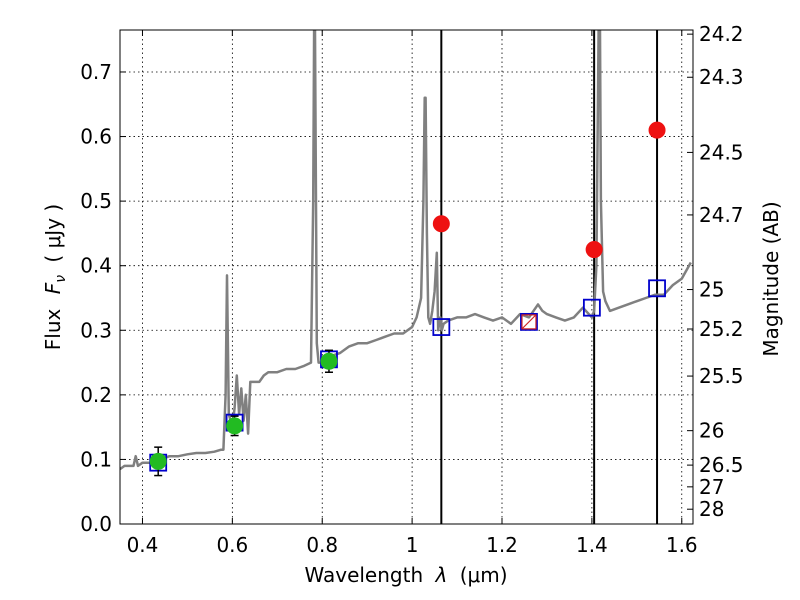 This screenshot has height=600, width=800. What do you see at coordinates (721, 152) in the screenshot?
I see `y2-tick-label: 24.5` at bounding box center [721, 152].